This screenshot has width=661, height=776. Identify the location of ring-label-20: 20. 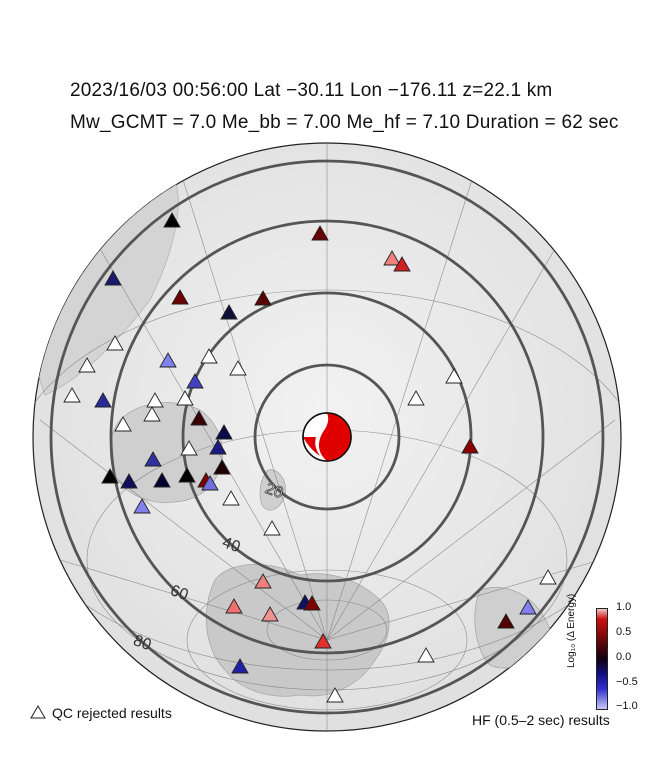
(274, 491).